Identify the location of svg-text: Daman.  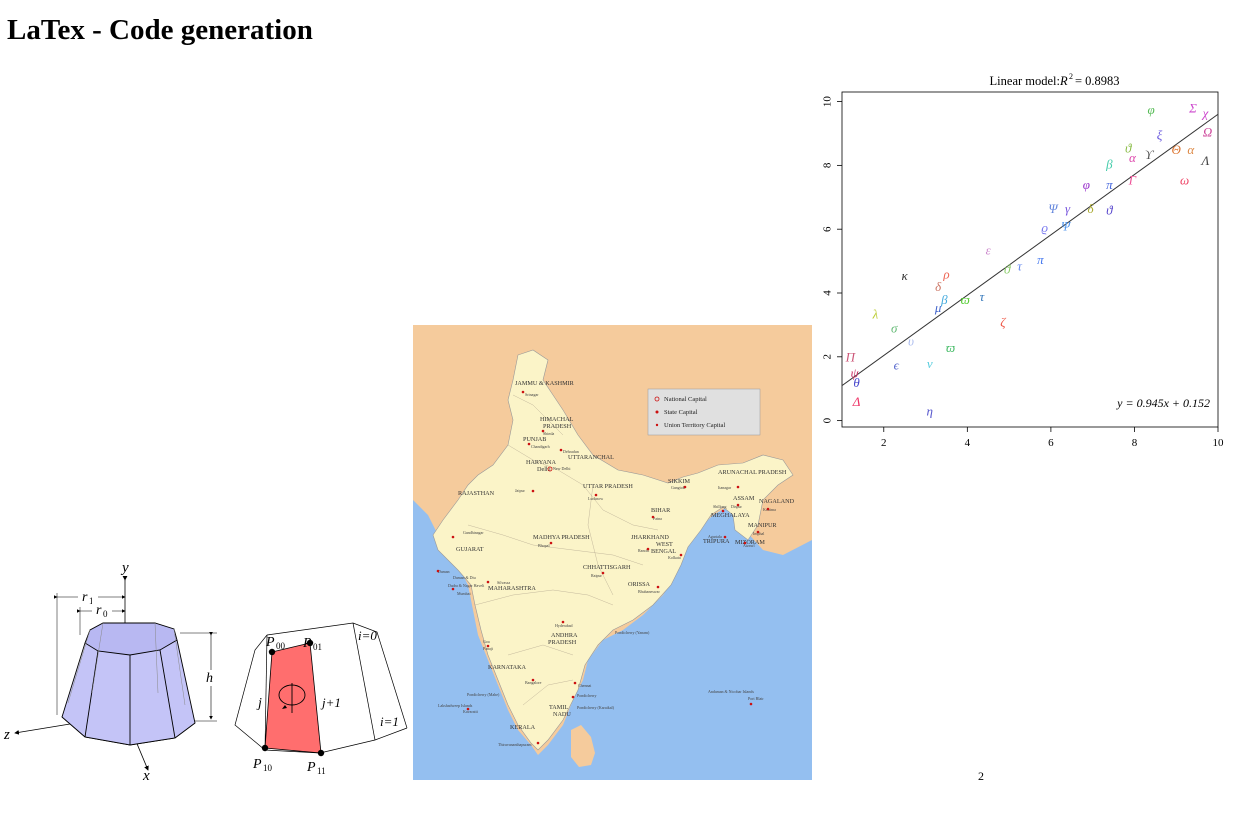
(444, 571).